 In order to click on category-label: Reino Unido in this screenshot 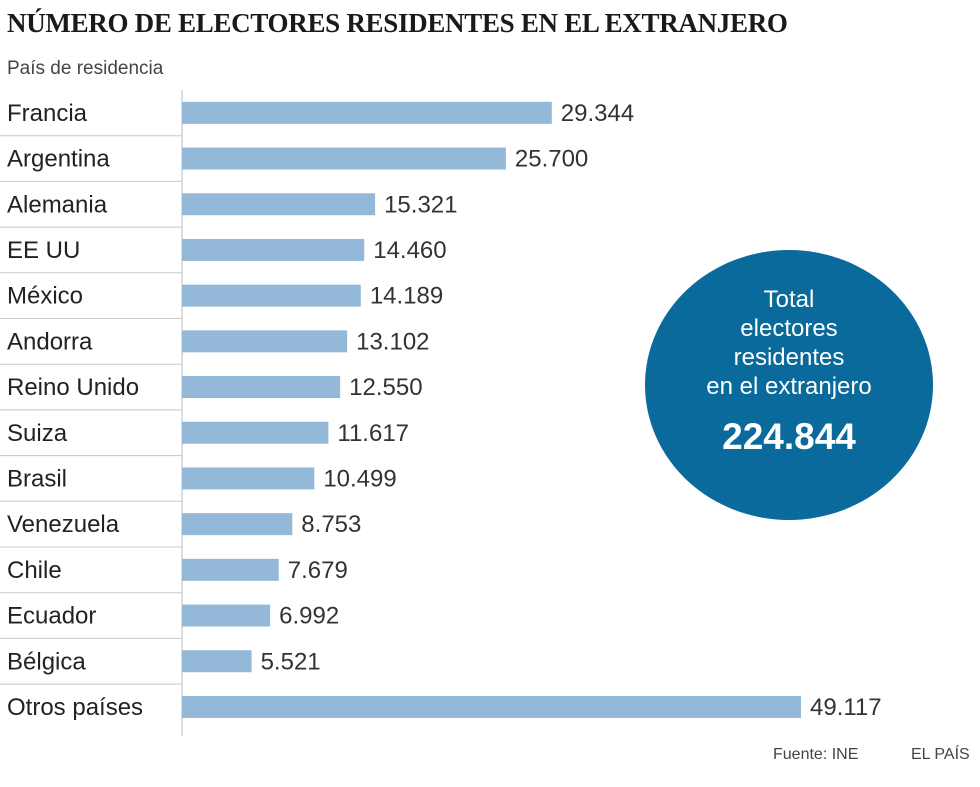, I will do `click(73, 387)`.